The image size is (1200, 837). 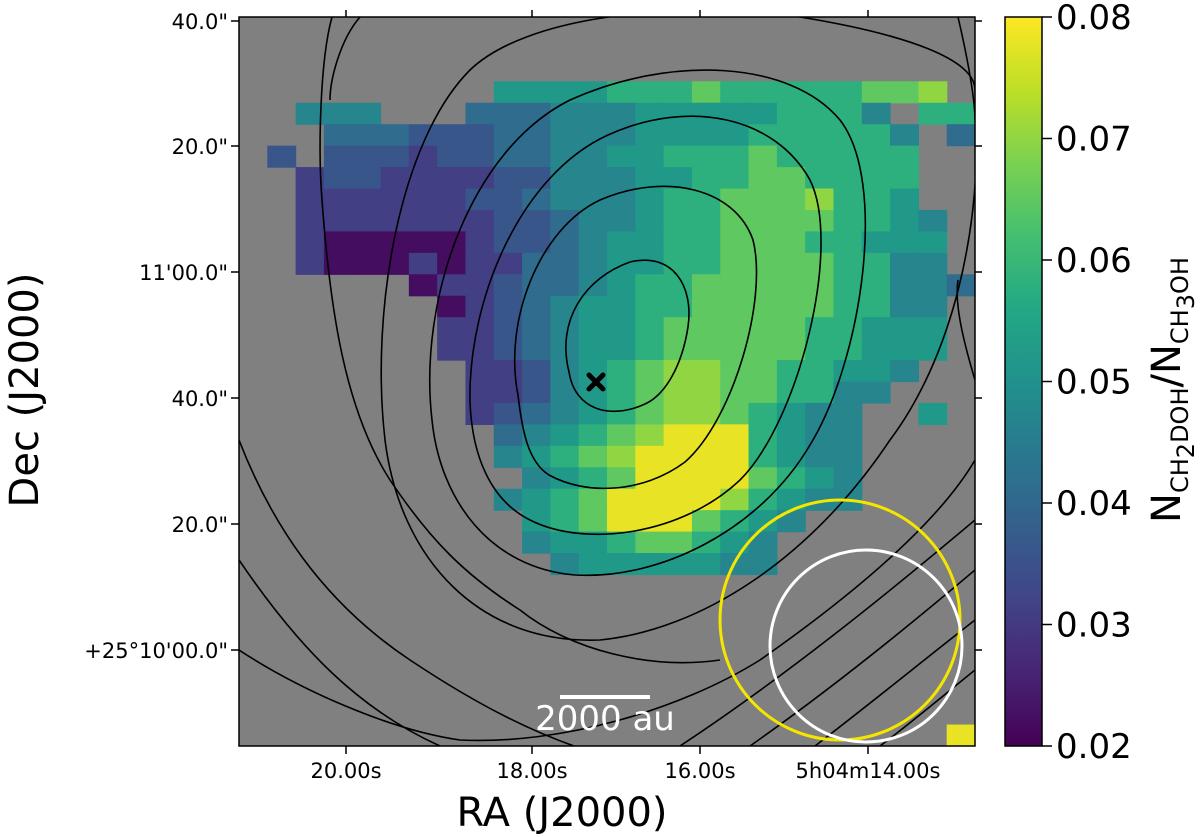 I want to click on y-tick-label: 11'00.0", so click(x=183, y=273).